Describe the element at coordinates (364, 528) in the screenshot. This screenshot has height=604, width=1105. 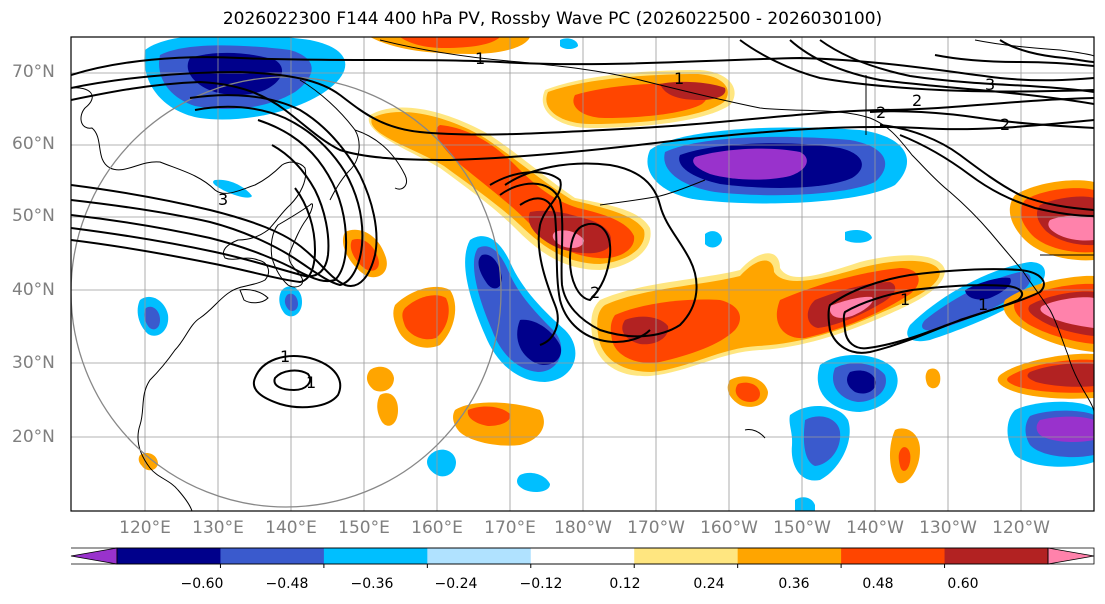
I see `lon-label: 150°E` at that location.